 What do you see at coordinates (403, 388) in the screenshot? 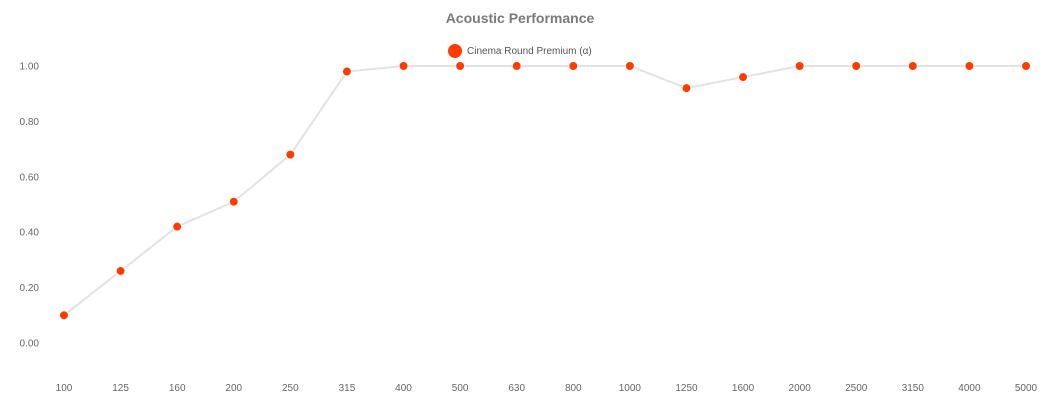
I see `x-tick-label: 400` at bounding box center [403, 388].